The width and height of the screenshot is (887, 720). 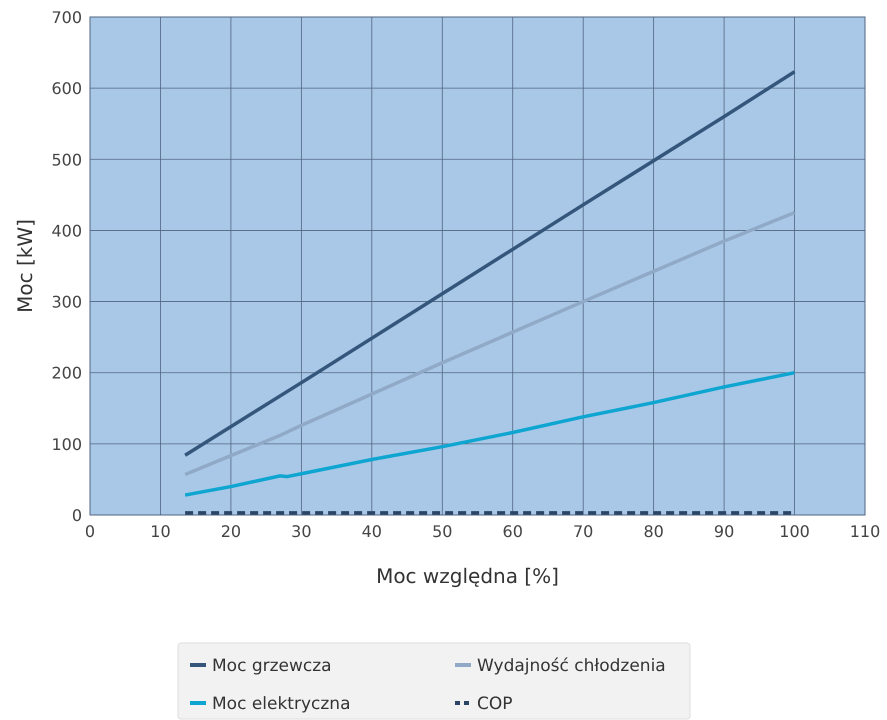 What do you see at coordinates (571, 666) in the screenshot?
I see `legend-label: Wydajność chłodzenia` at bounding box center [571, 666].